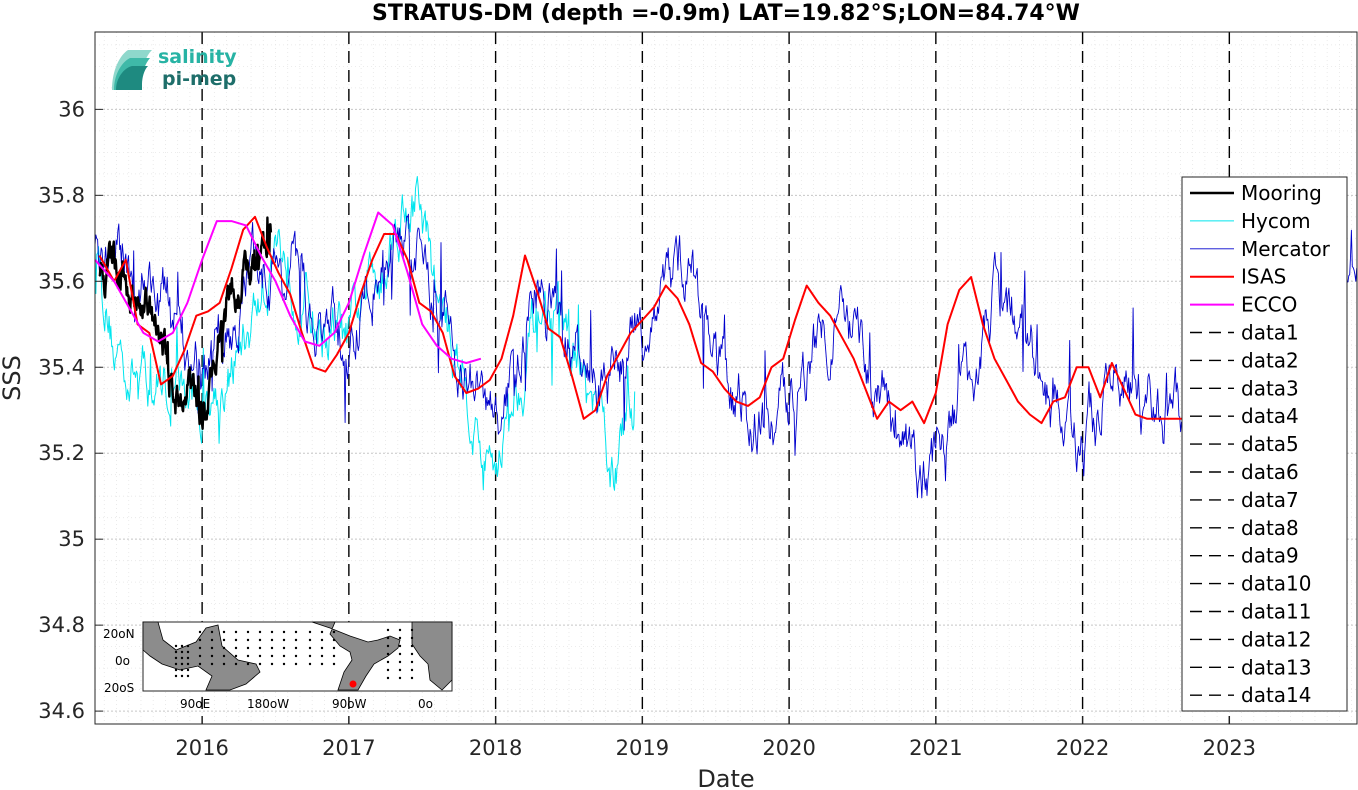 The height and width of the screenshot is (790, 1358). What do you see at coordinates (13, 378) in the screenshot?
I see `y-axis-label: SSS` at bounding box center [13, 378].